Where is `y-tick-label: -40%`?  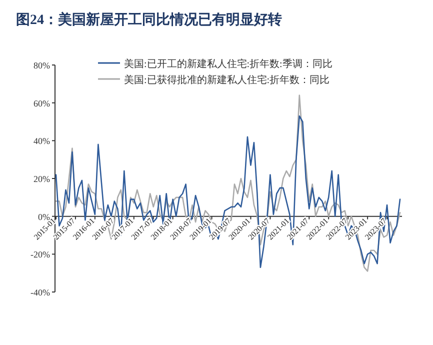 y-tick-label: -40% is located at coordinates (40, 293).